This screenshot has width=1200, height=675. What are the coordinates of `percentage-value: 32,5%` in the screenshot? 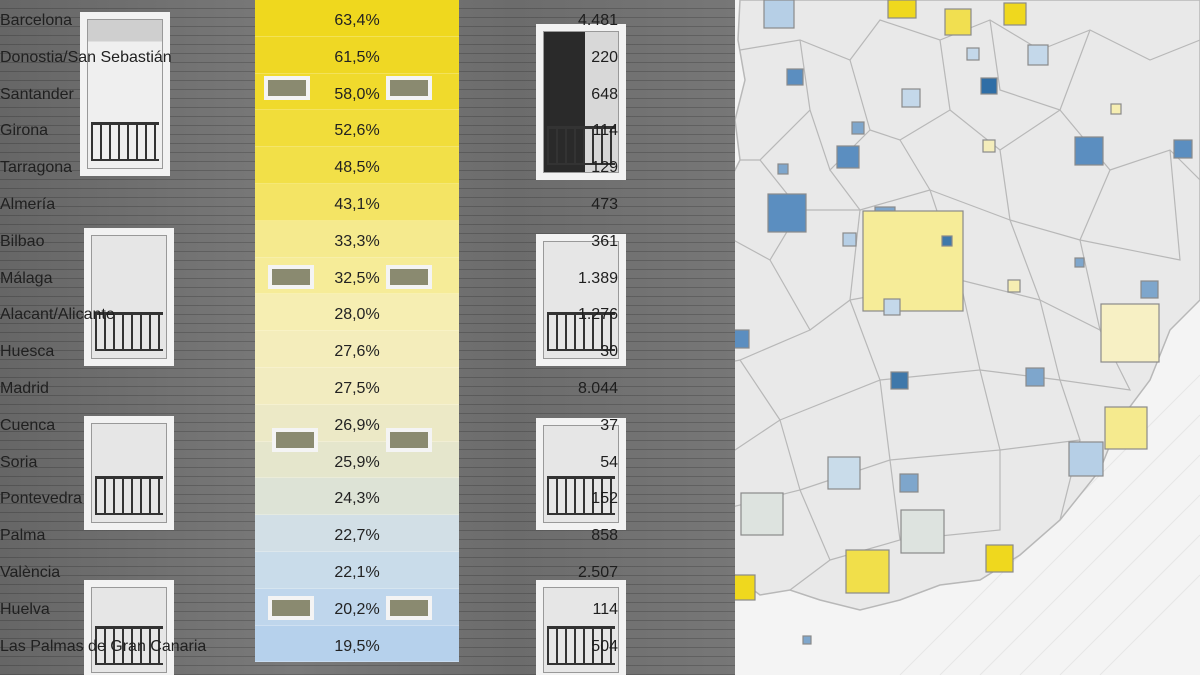 It's located at (357, 278).